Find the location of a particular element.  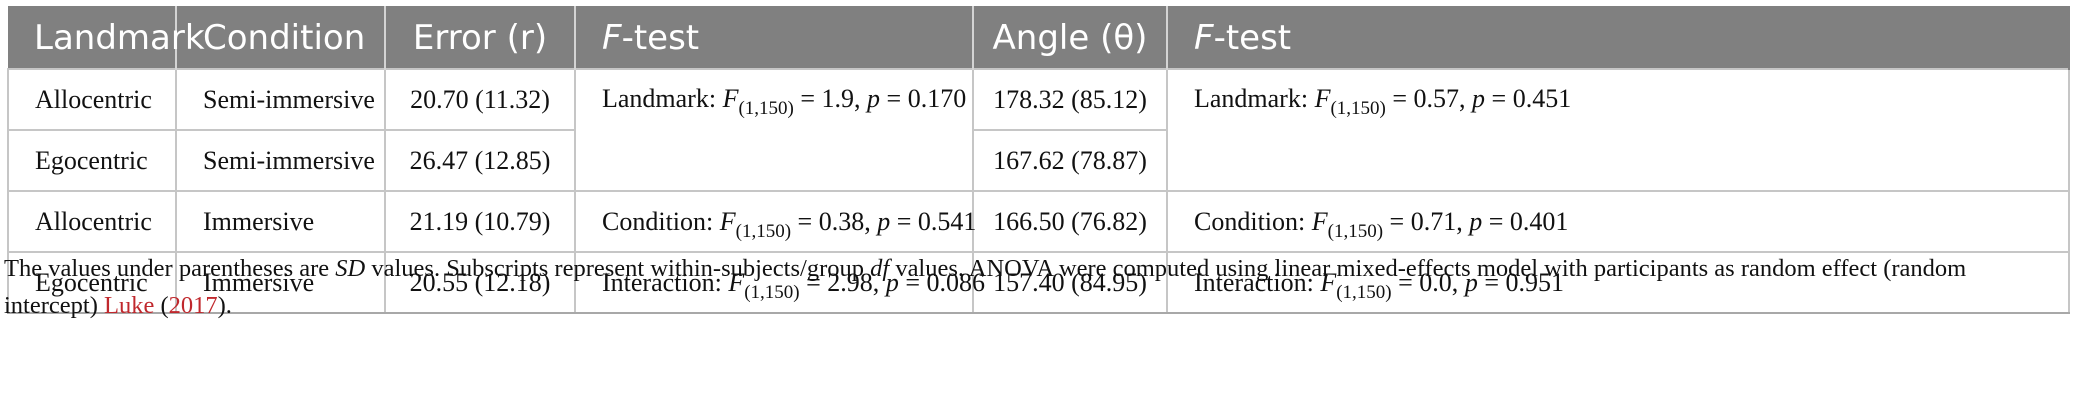

angle-ftest-landmark: Landmark: F(1,150) = 0.57, p = 0.451 is located at coordinates (1618, 130).